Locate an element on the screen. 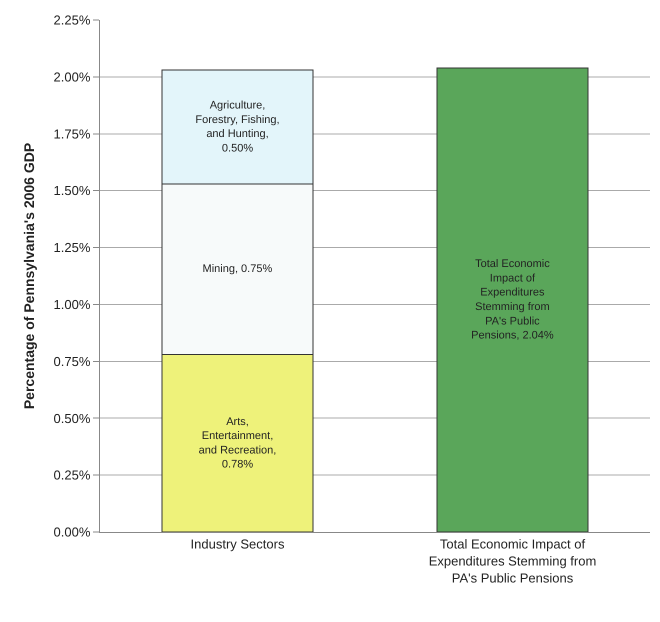 The width and height of the screenshot is (660, 622). y-tick-label: 0.75% is located at coordinates (72, 361).